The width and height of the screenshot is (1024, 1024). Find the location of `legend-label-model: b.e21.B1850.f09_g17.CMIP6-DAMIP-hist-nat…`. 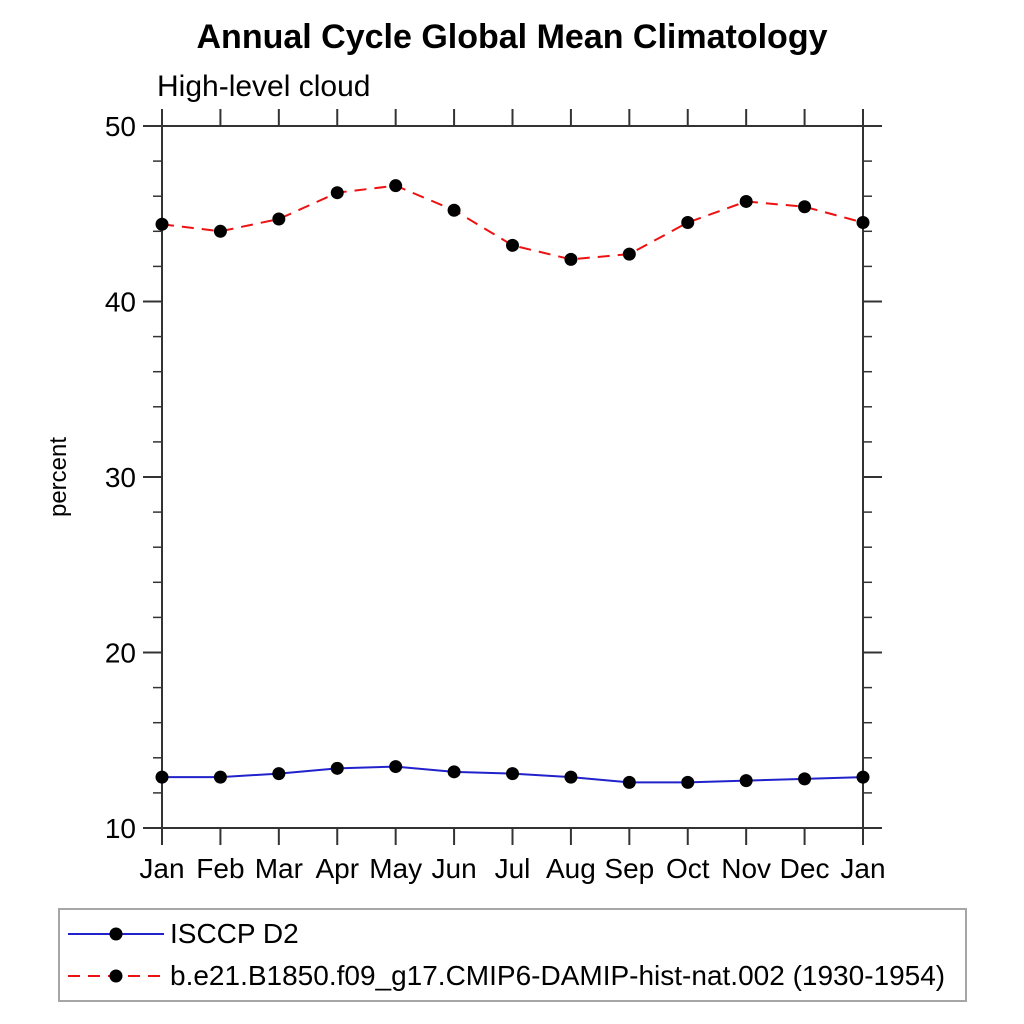

legend-label-model: b.e21.B1850.f09_g17.CMIP6-DAMIP-hist-nat… is located at coordinates (558, 975).